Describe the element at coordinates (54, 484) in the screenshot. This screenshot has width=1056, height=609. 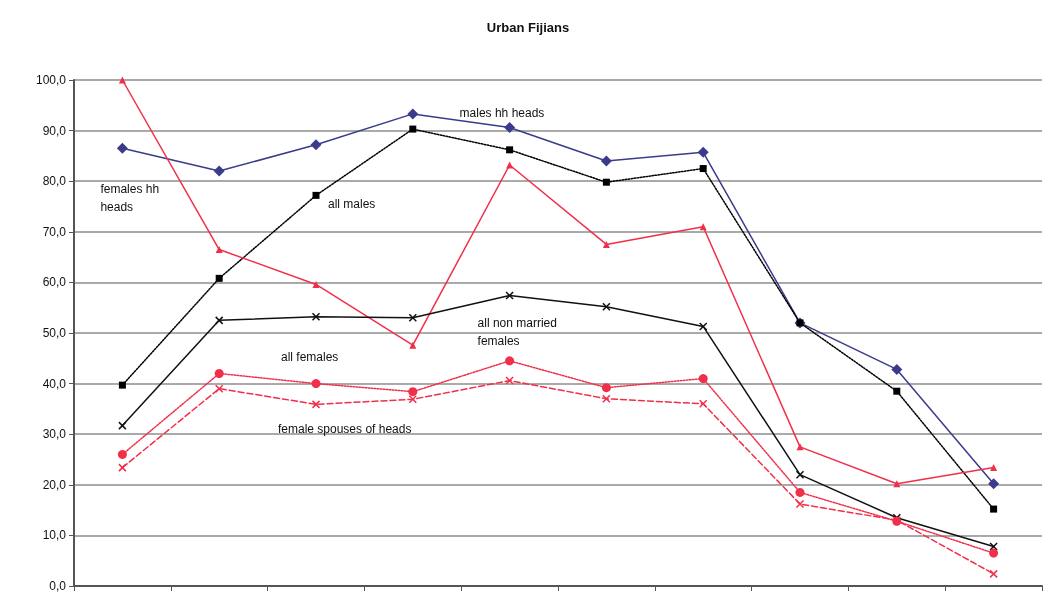
I see `y-tick-label: 20,0` at that location.